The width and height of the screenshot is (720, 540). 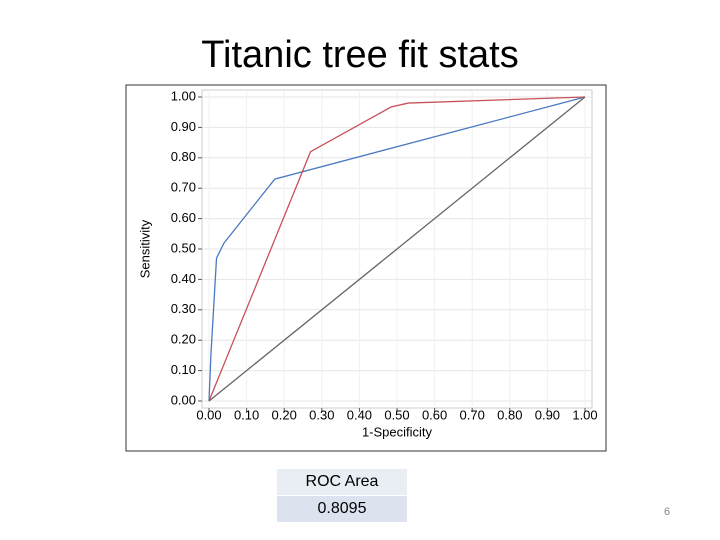 I want to click on x-tick-label: 0.90, so click(x=547, y=414).